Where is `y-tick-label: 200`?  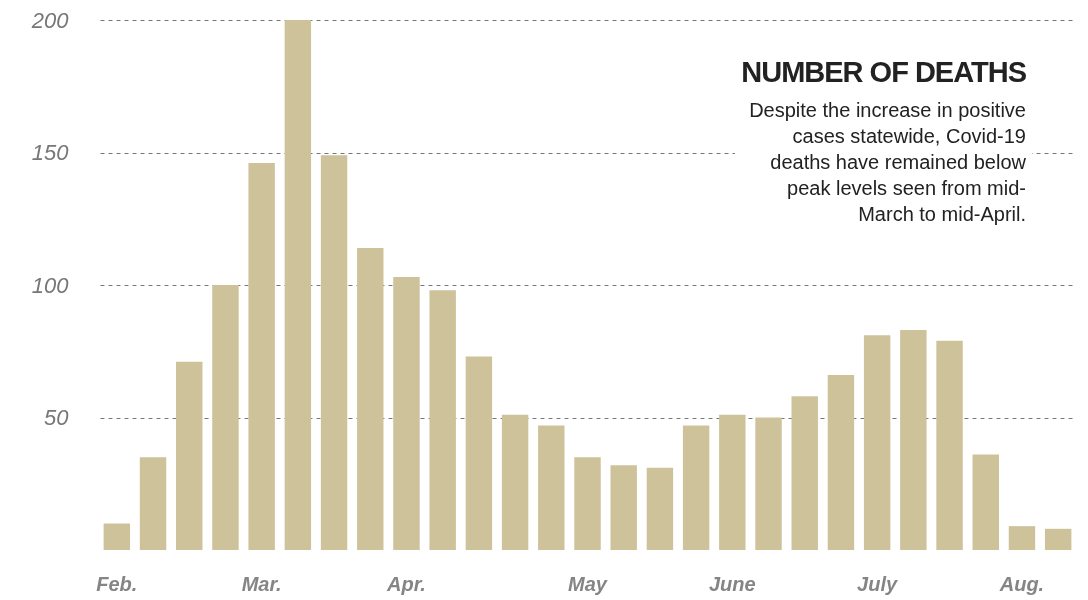 y-tick-label: 200 is located at coordinates (50, 20).